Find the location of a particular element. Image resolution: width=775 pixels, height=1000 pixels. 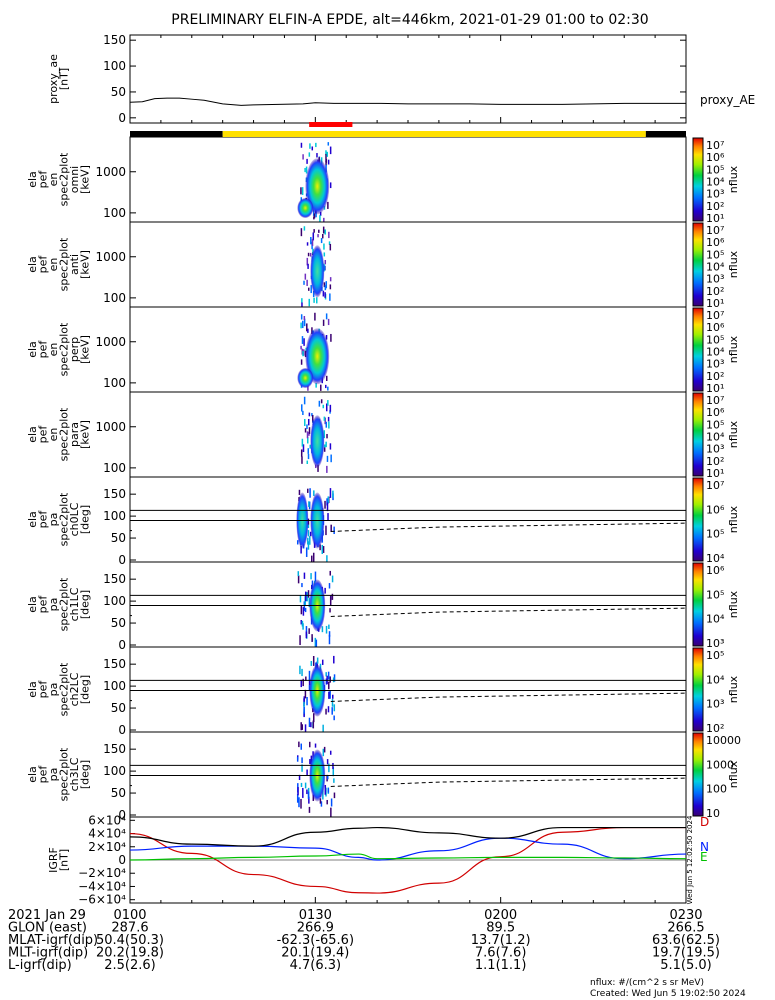

x-axis-value: 266.9 is located at coordinates (315, 928).